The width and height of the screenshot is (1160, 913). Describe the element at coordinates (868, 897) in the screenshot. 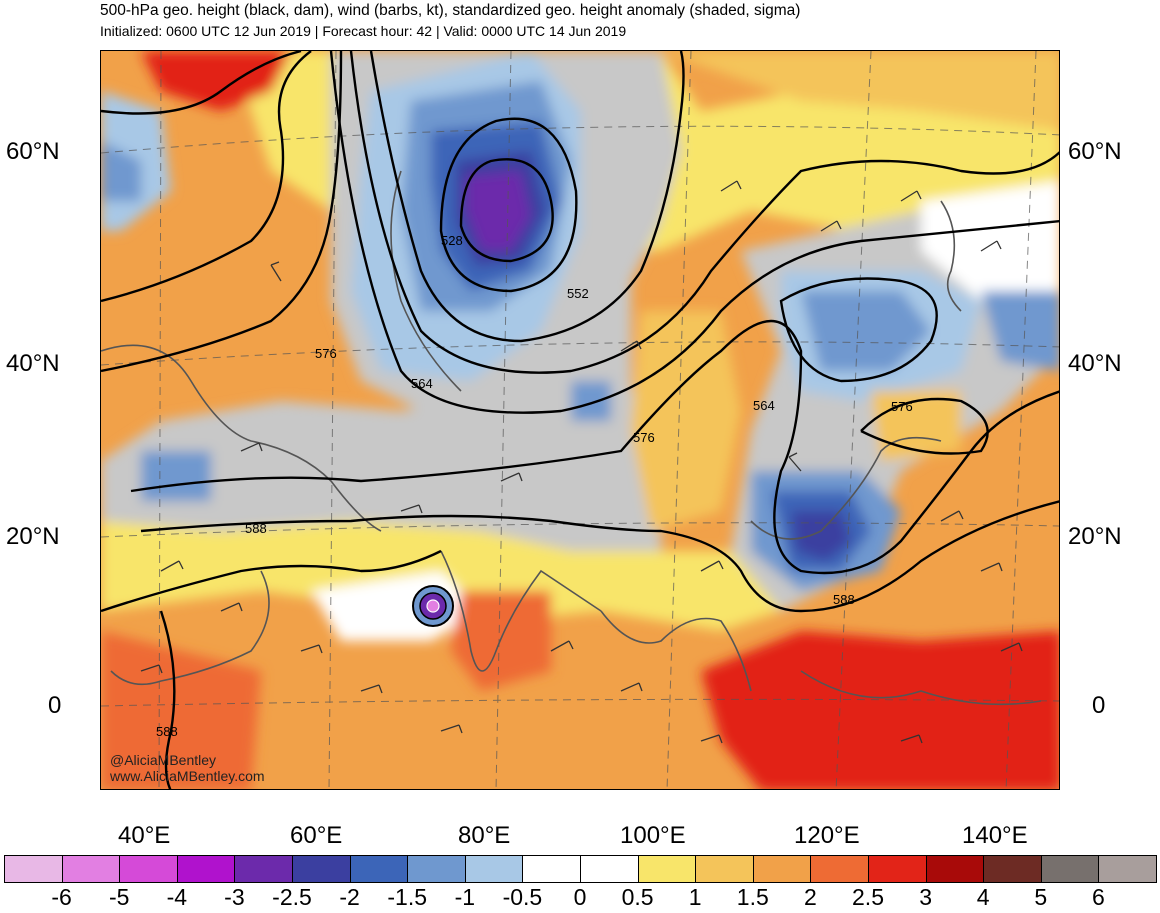

I see `colorbar-tick-label: 2.5` at that location.